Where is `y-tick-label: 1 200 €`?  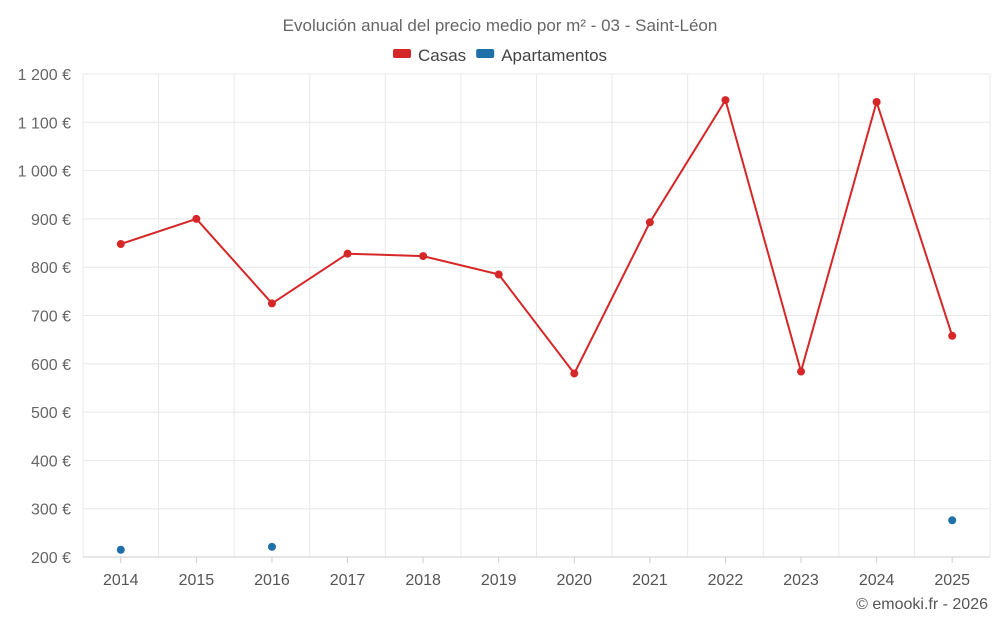 y-tick-label: 1 200 € is located at coordinates (44, 75).